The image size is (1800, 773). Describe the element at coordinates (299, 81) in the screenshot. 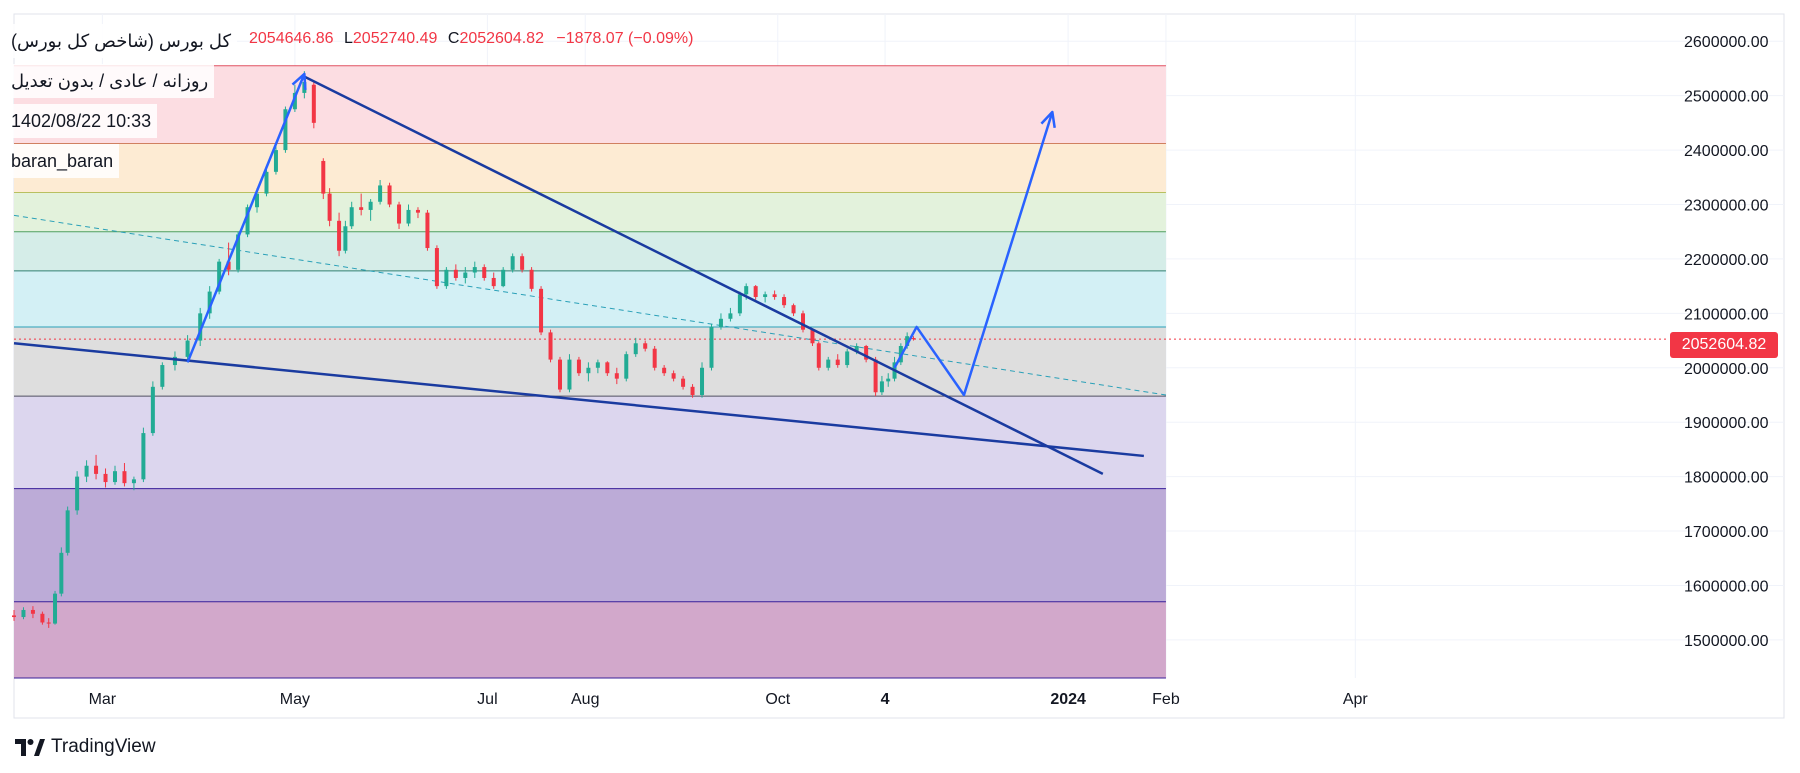

I see `arrow-head` at that location.